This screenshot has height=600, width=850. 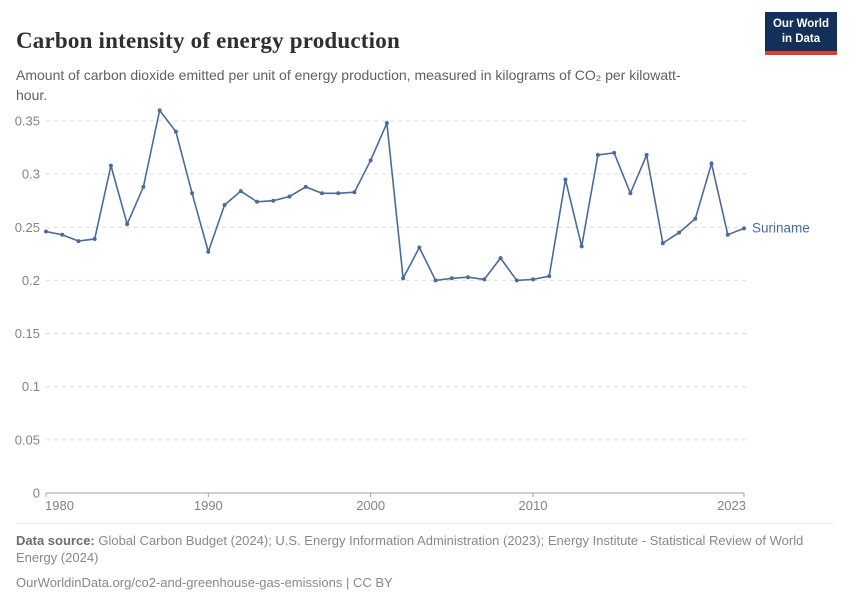 What do you see at coordinates (36, 493) in the screenshot?
I see `y-axis-tick-label: 0` at bounding box center [36, 493].